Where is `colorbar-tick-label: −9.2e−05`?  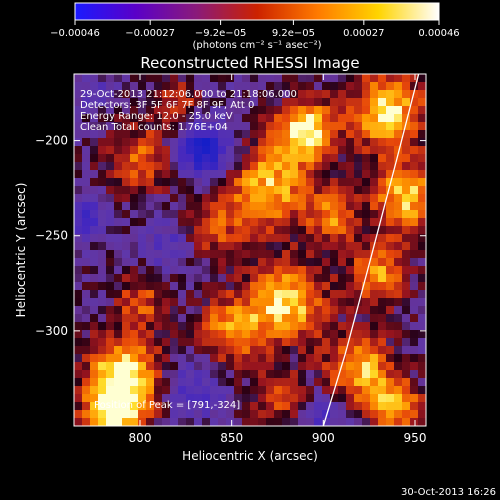
colorbar-tick-label: −9.2e−05 is located at coordinates (221, 33).